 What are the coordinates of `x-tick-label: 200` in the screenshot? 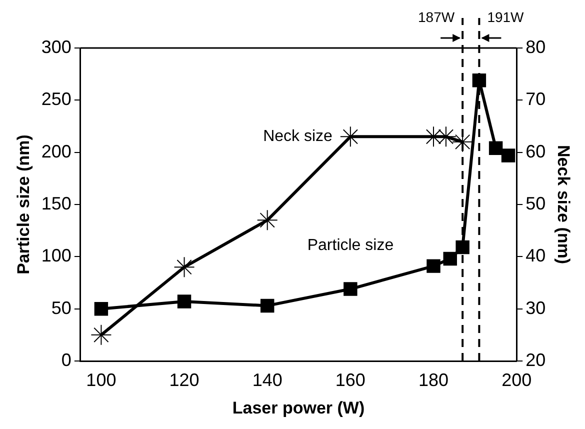 It's located at (517, 380).